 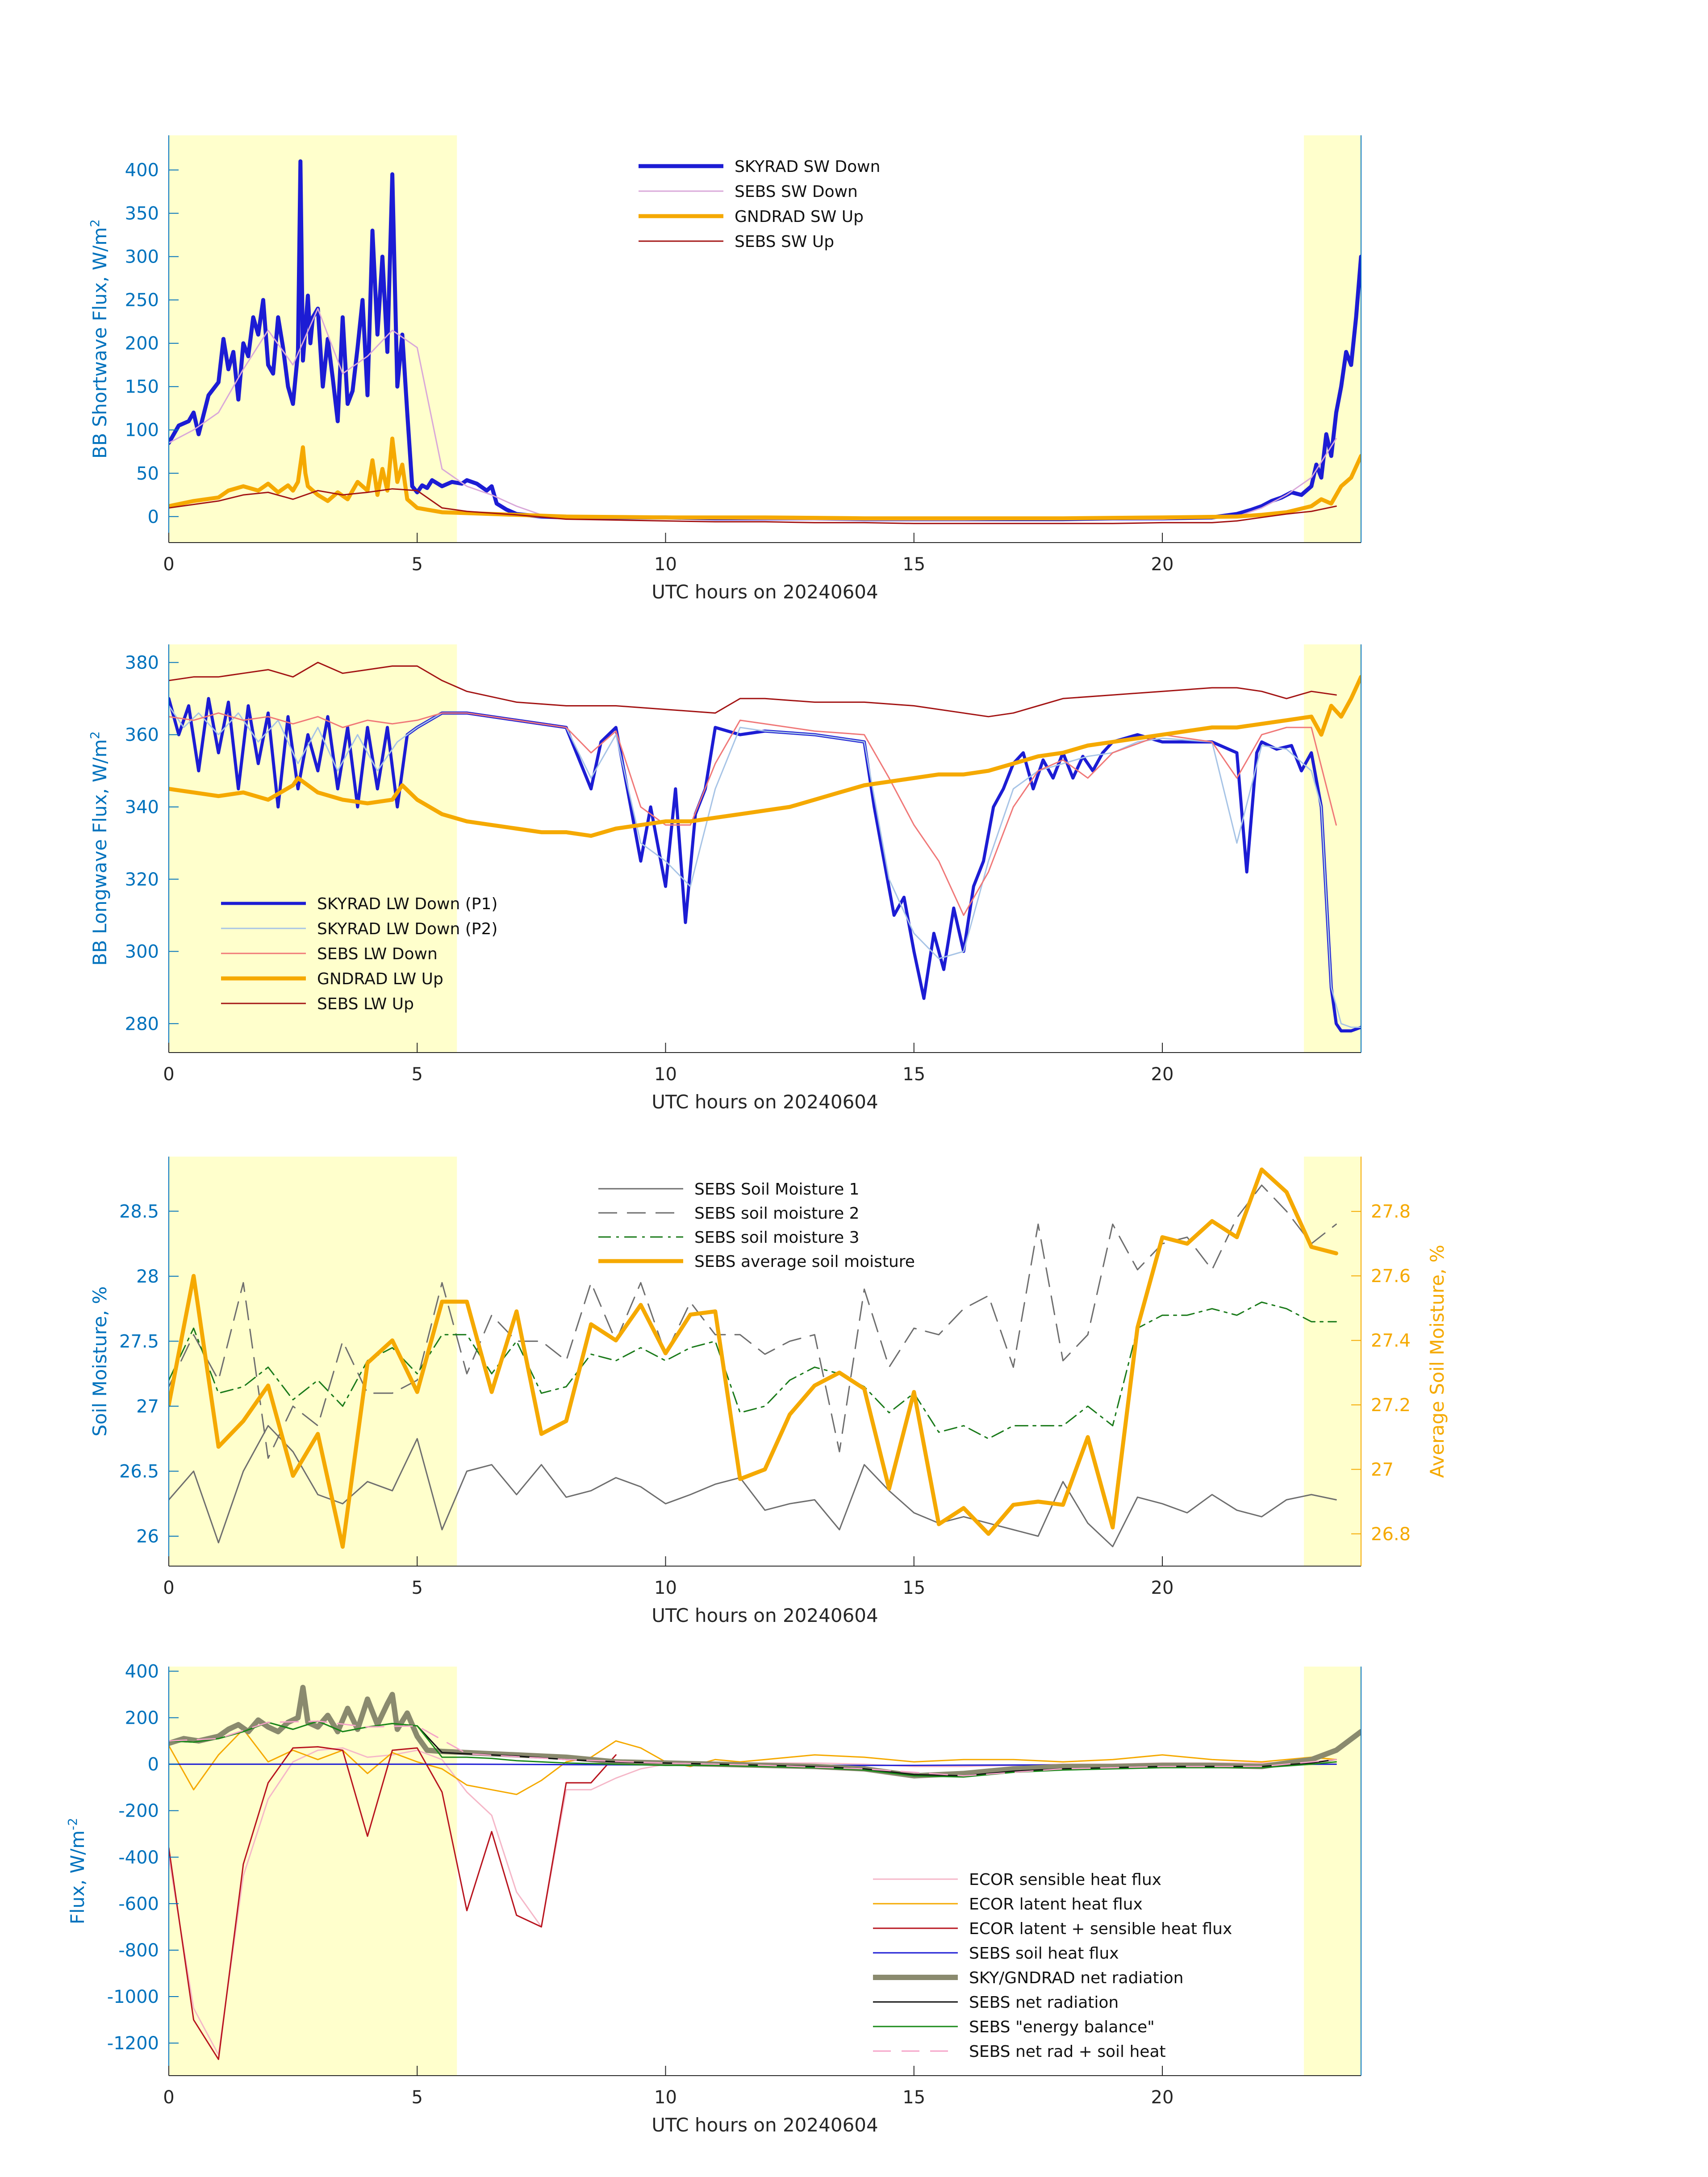 I want to click on y-tick-label: -600, so click(x=138, y=1904).